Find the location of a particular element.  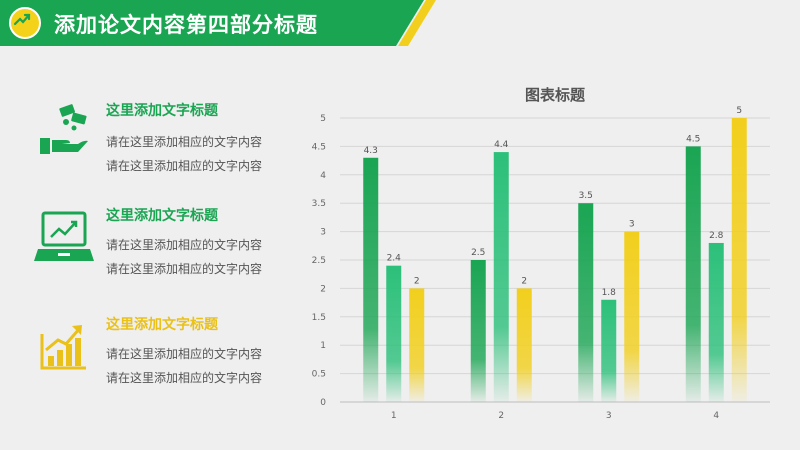

y-tick-label: 4 is located at coordinates (323, 176).